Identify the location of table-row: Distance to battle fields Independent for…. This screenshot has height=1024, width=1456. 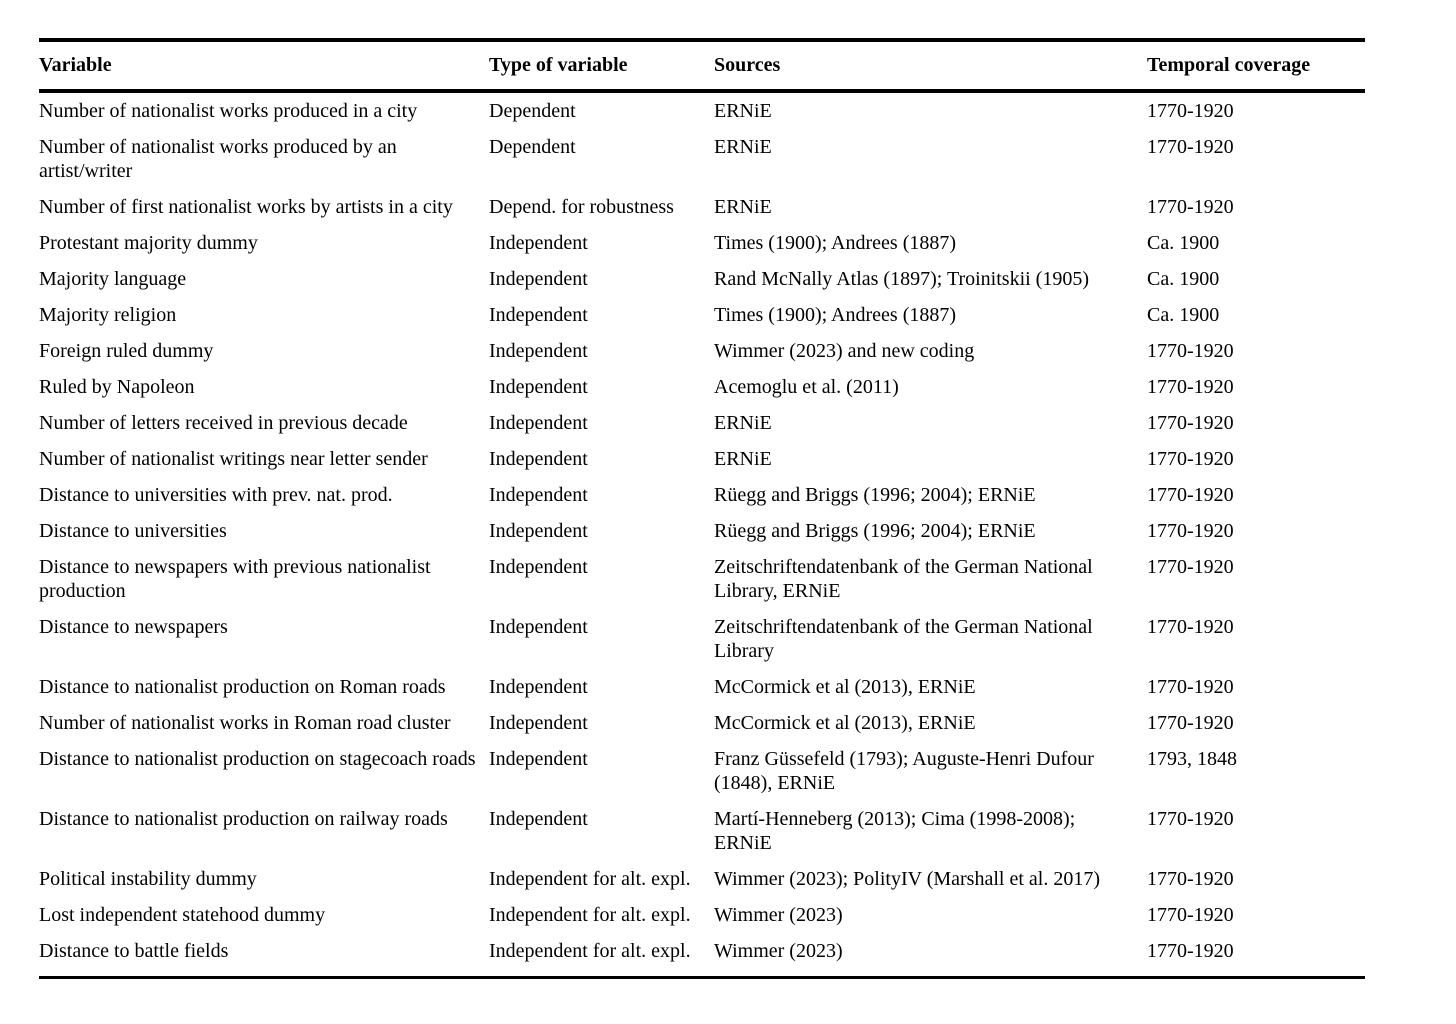
(702, 955).